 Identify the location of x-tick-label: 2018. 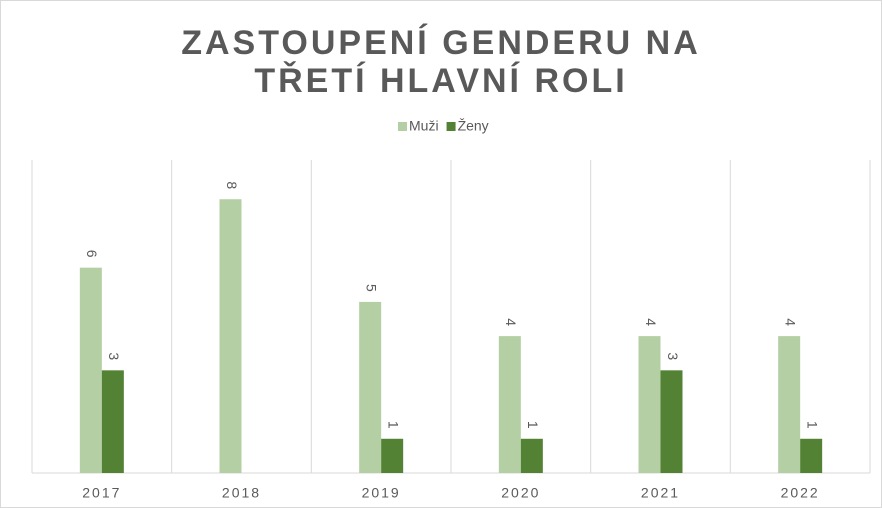
(241, 493).